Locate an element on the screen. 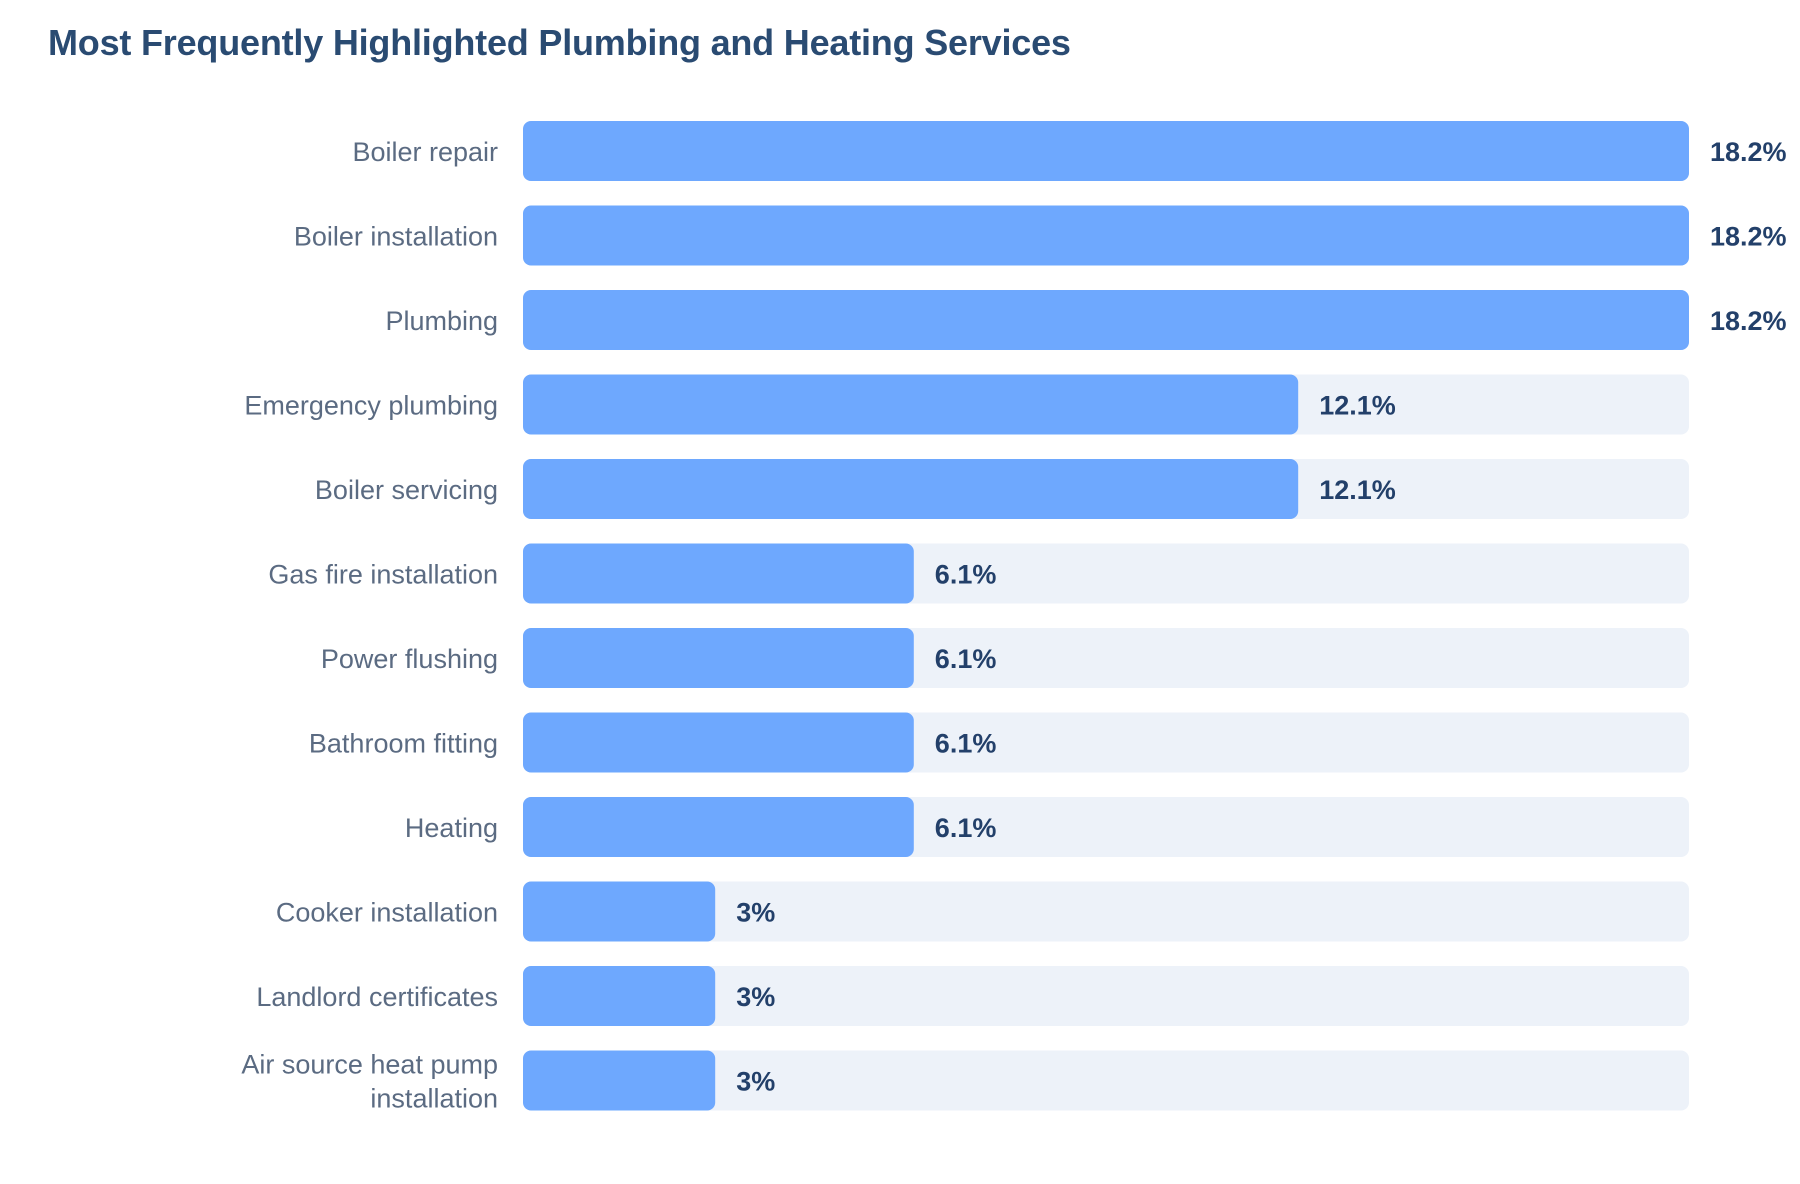  bar-row: Emergency plumbing 12.1% is located at coordinates (966, 404).